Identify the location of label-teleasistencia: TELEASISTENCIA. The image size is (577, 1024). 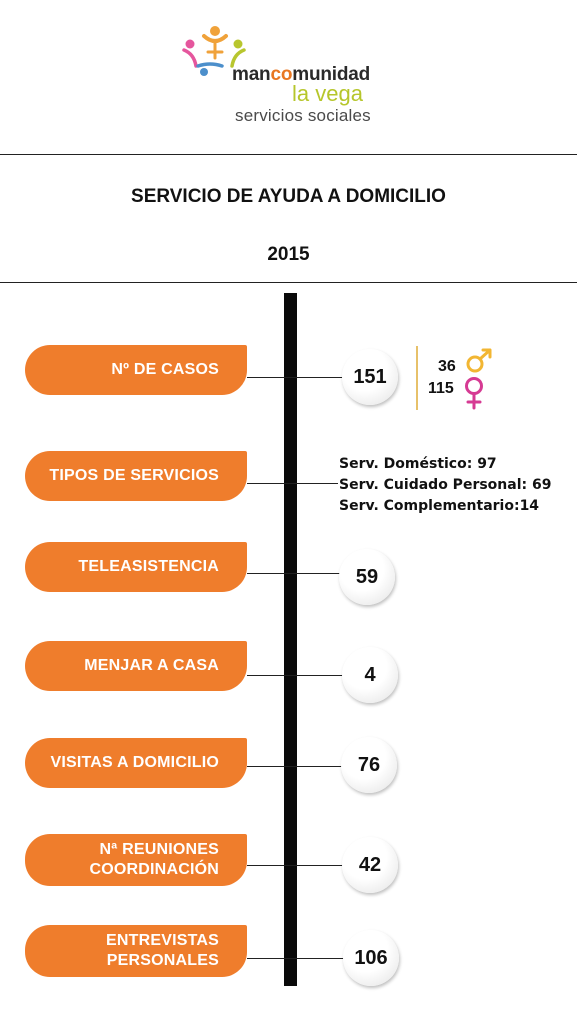
(136, 567).